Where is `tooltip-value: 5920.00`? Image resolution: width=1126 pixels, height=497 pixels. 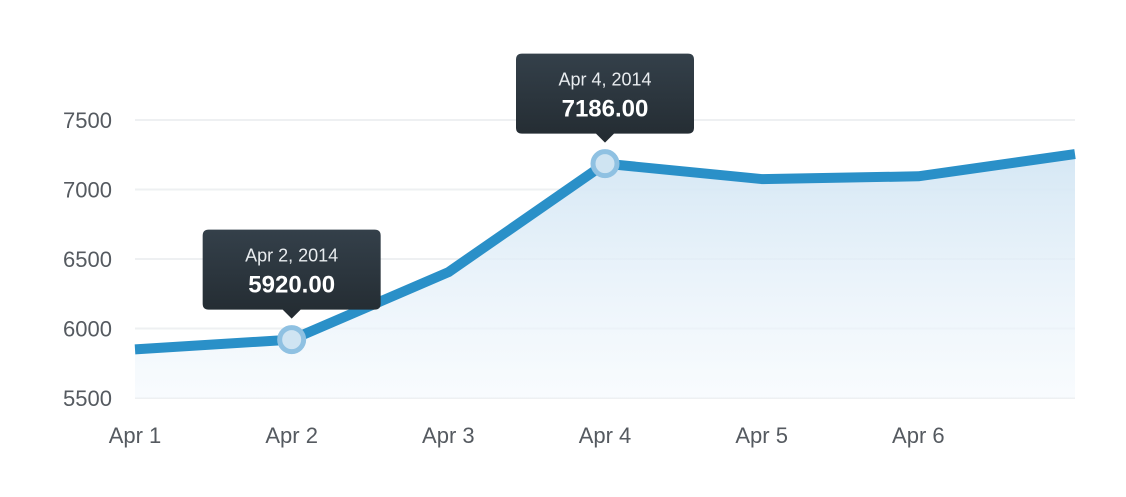 tooltip-value: 5920.00 is located at coordinates (291, 285).